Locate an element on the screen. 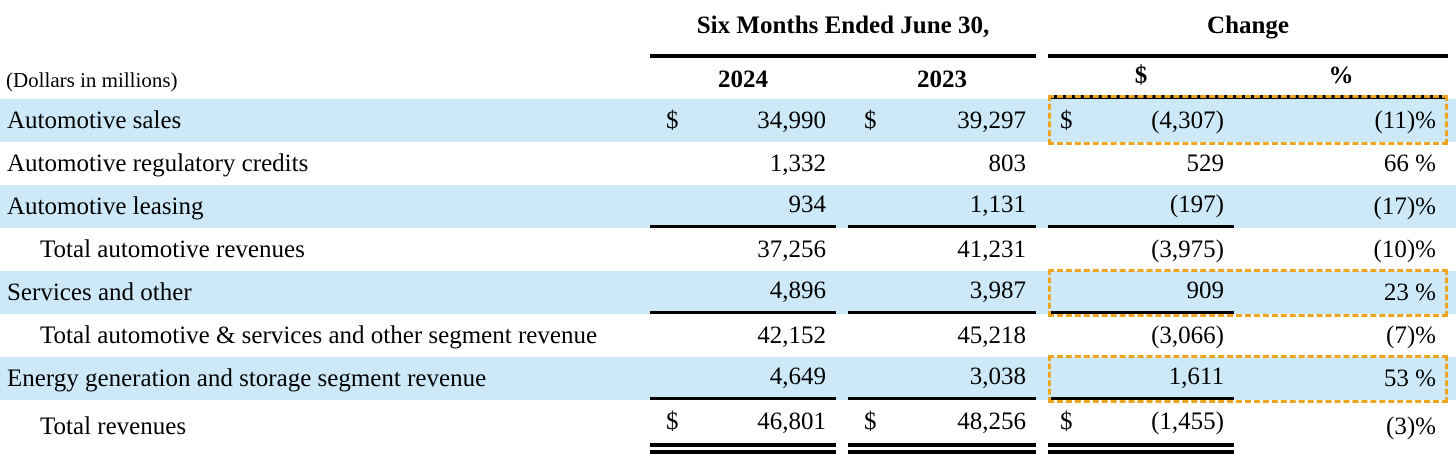  cell-value: (197) is located at coordinates (1196, 204).